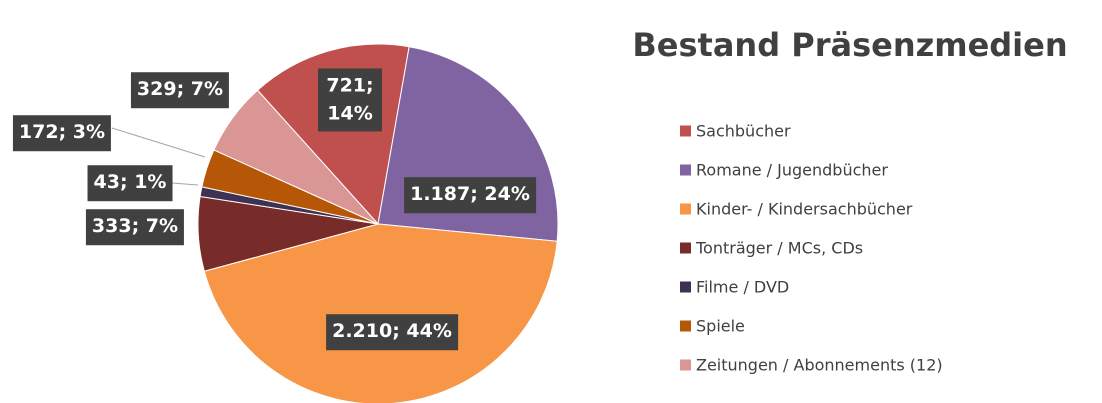 The height and width of the screenshot is (403, 1102). I want to click on data-label: 172; 3%, so click(62, 133).